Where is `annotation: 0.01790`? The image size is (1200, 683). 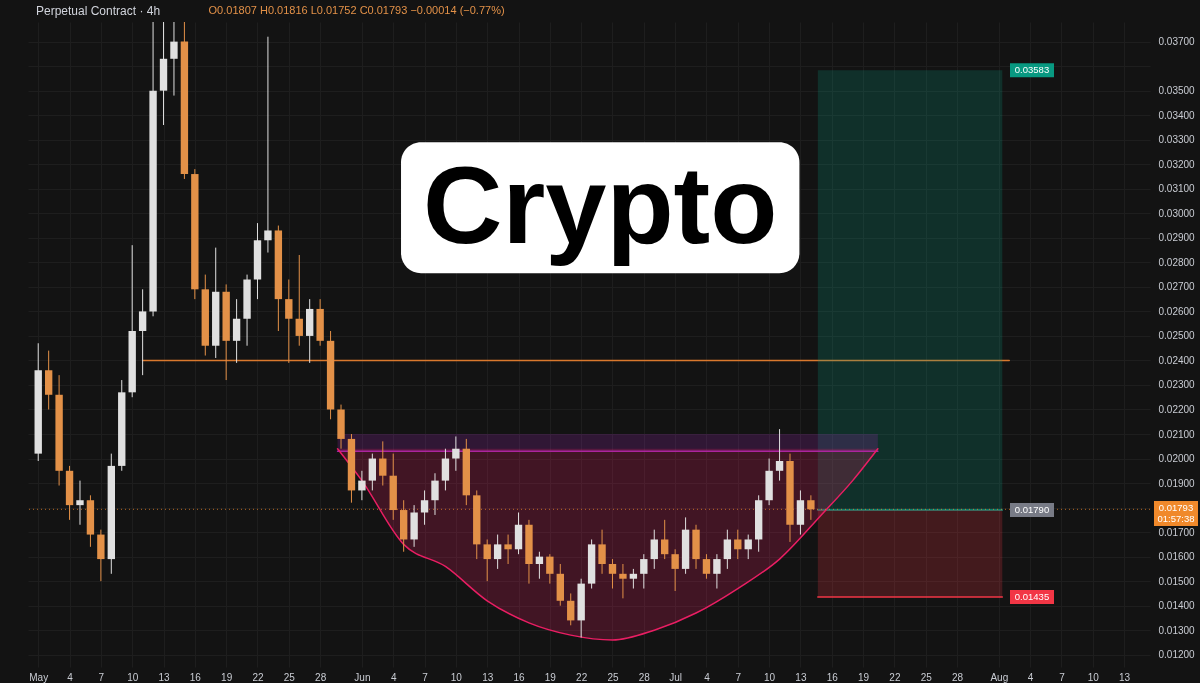
annotation: 0.01790 is located at coordinates (1032, 510).